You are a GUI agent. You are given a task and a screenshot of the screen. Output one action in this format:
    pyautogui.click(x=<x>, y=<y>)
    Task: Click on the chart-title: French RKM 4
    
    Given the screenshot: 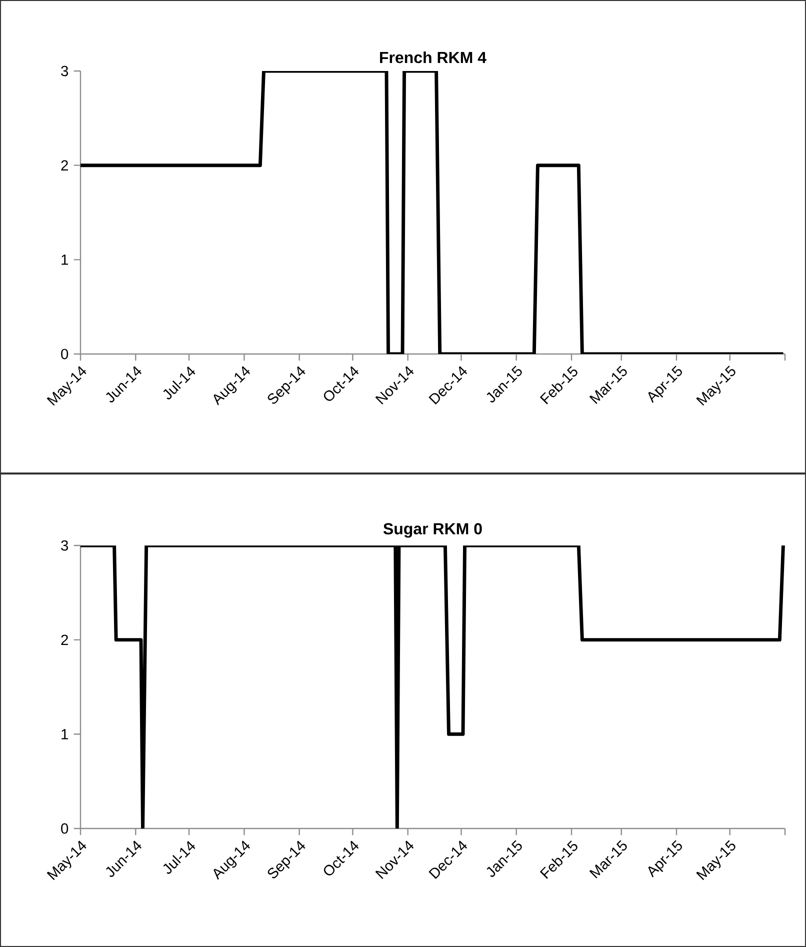 What is the action you would take?
    pyautogui.click(x=433, y=57)
    